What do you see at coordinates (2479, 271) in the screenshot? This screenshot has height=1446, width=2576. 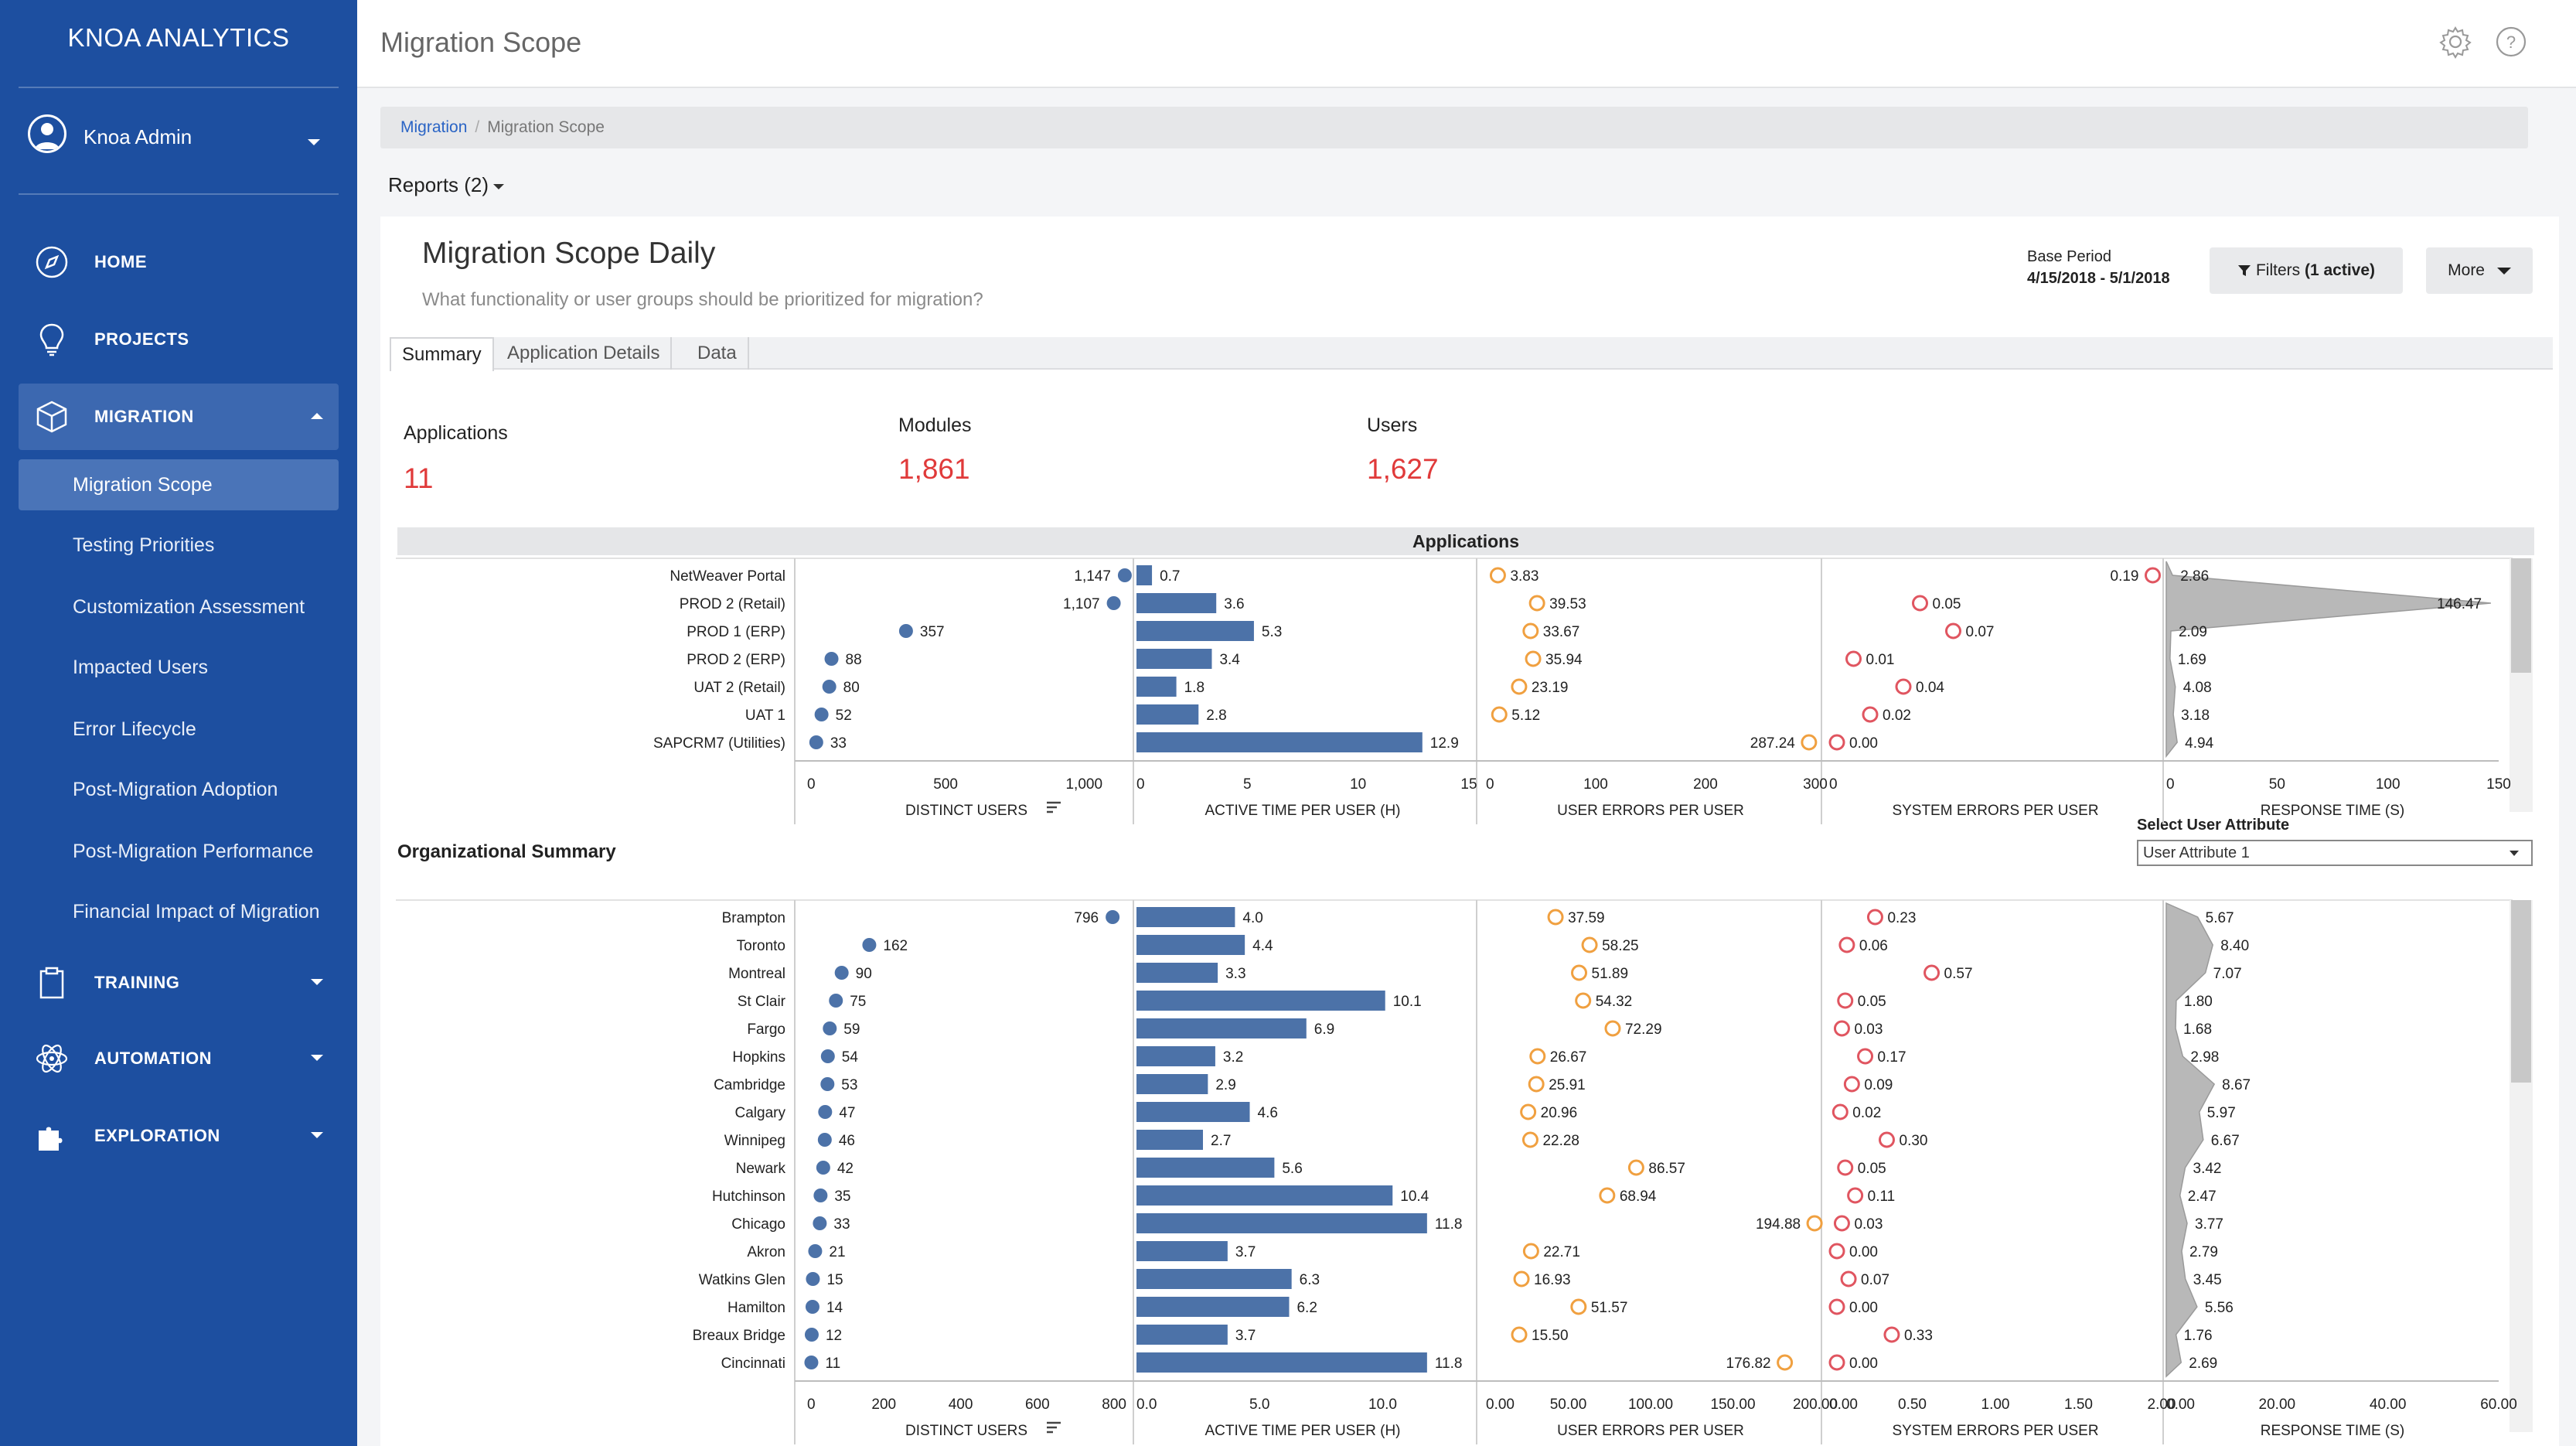 I see `more-button: More` at bounding box center [2479, 271].